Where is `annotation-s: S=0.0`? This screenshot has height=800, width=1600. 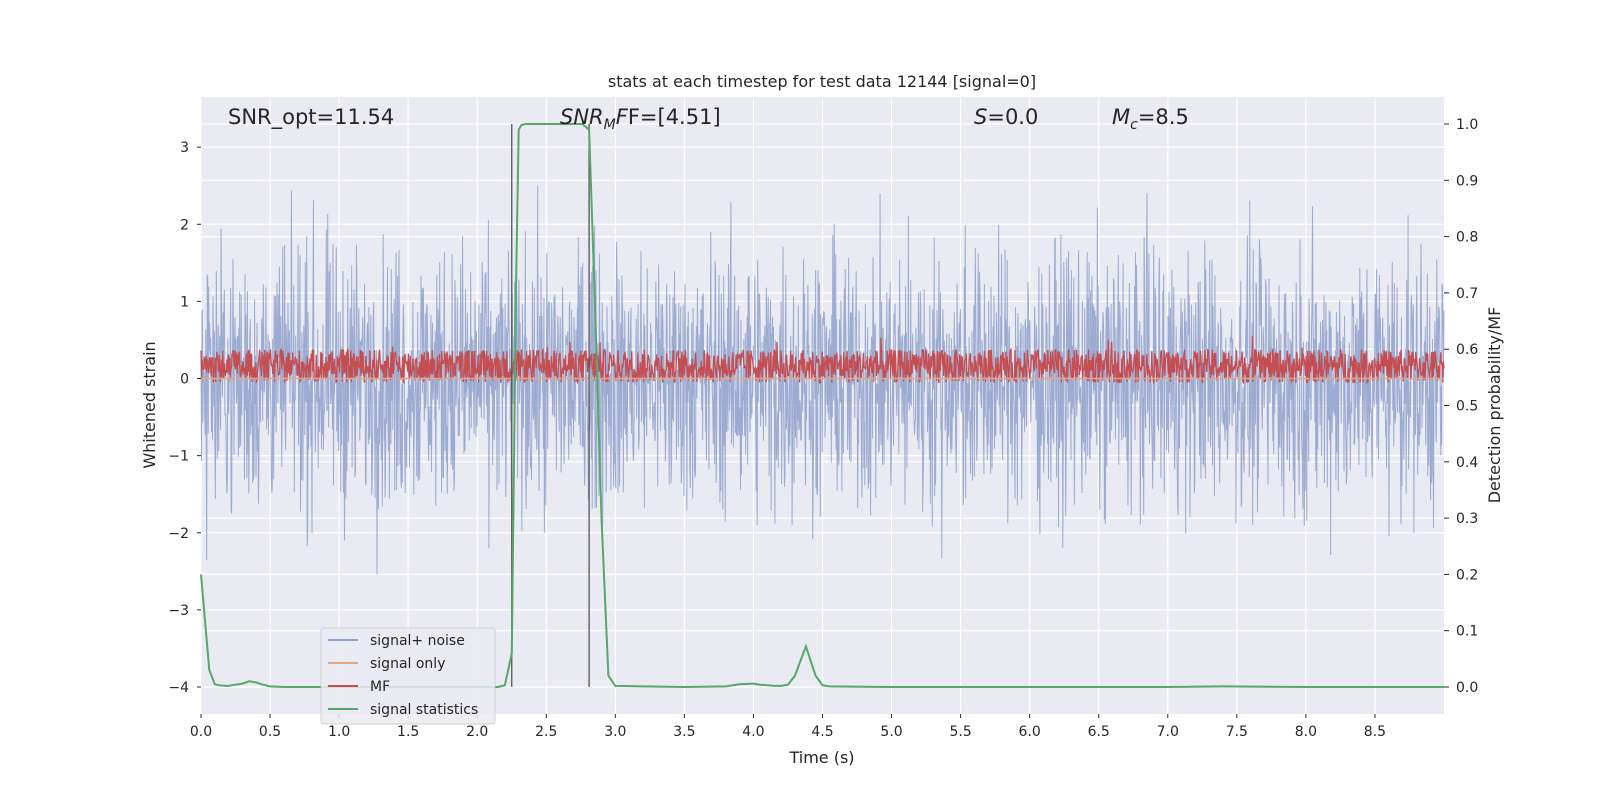 annotation-s: S=0.0 is located at coordinates (1006, 117).